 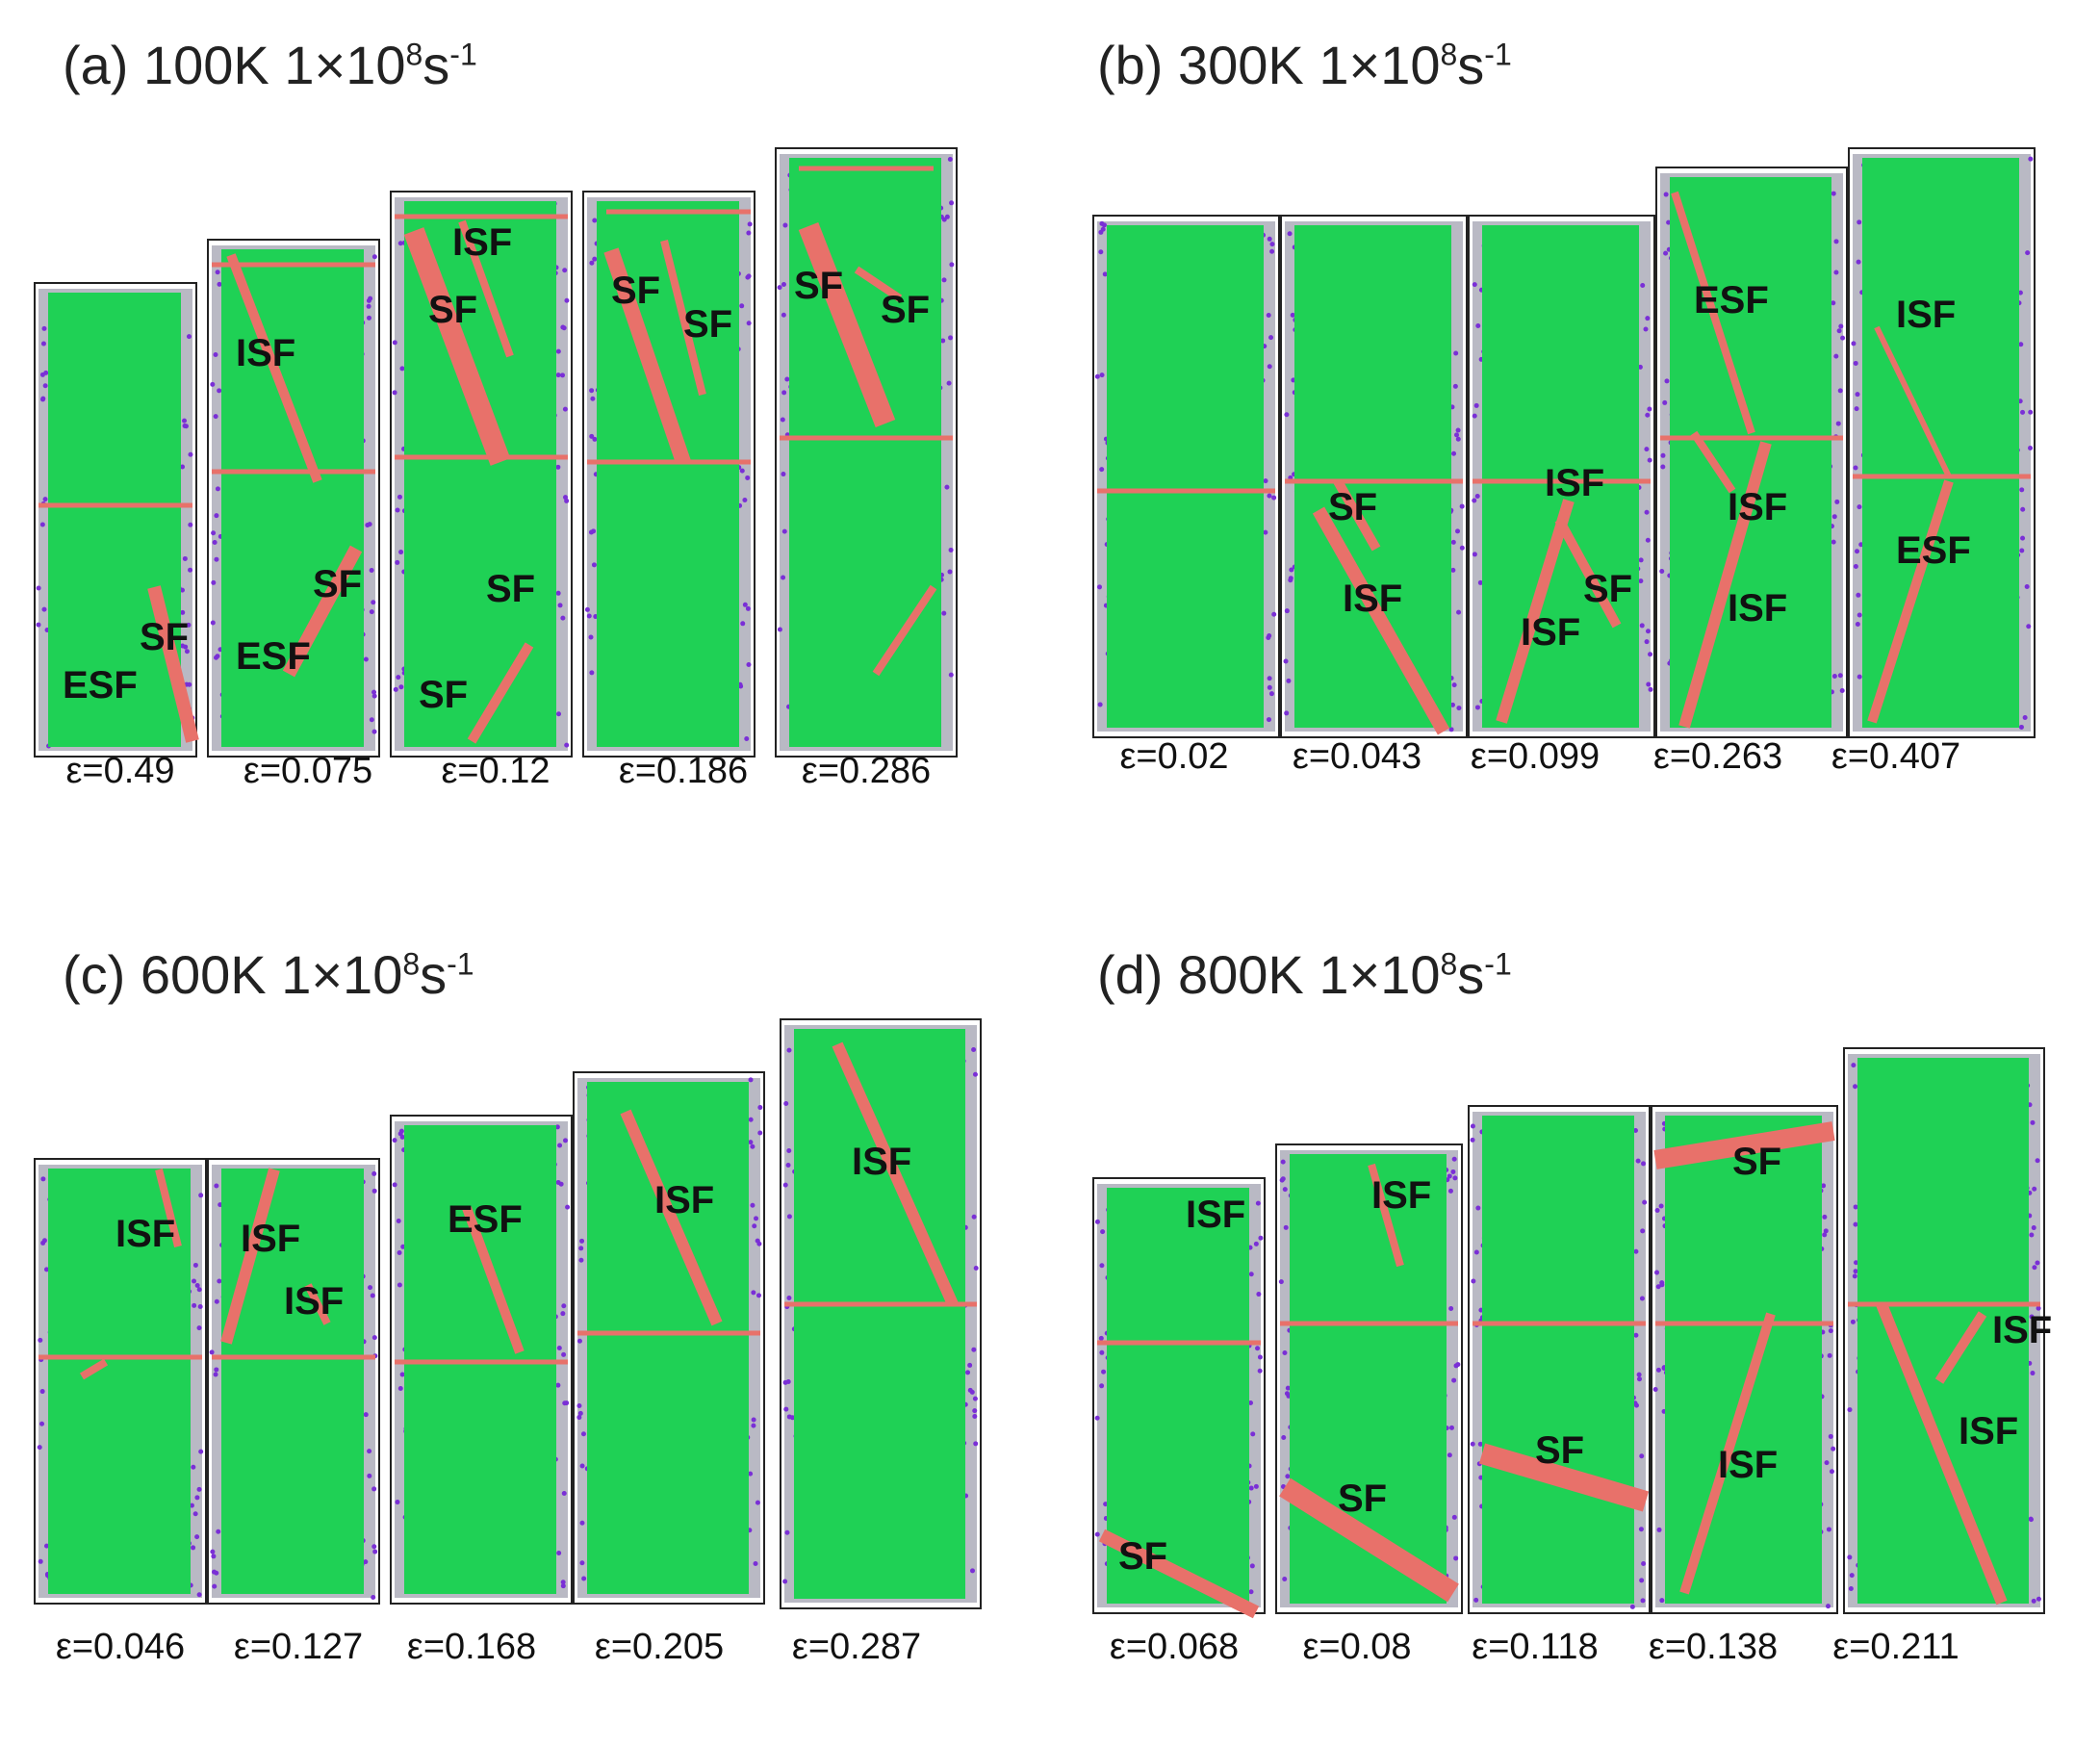 What do you see at coordinates (273, 656) in the screenshot?
I see `defect-label: ESF` at bounding box center [273, 656].